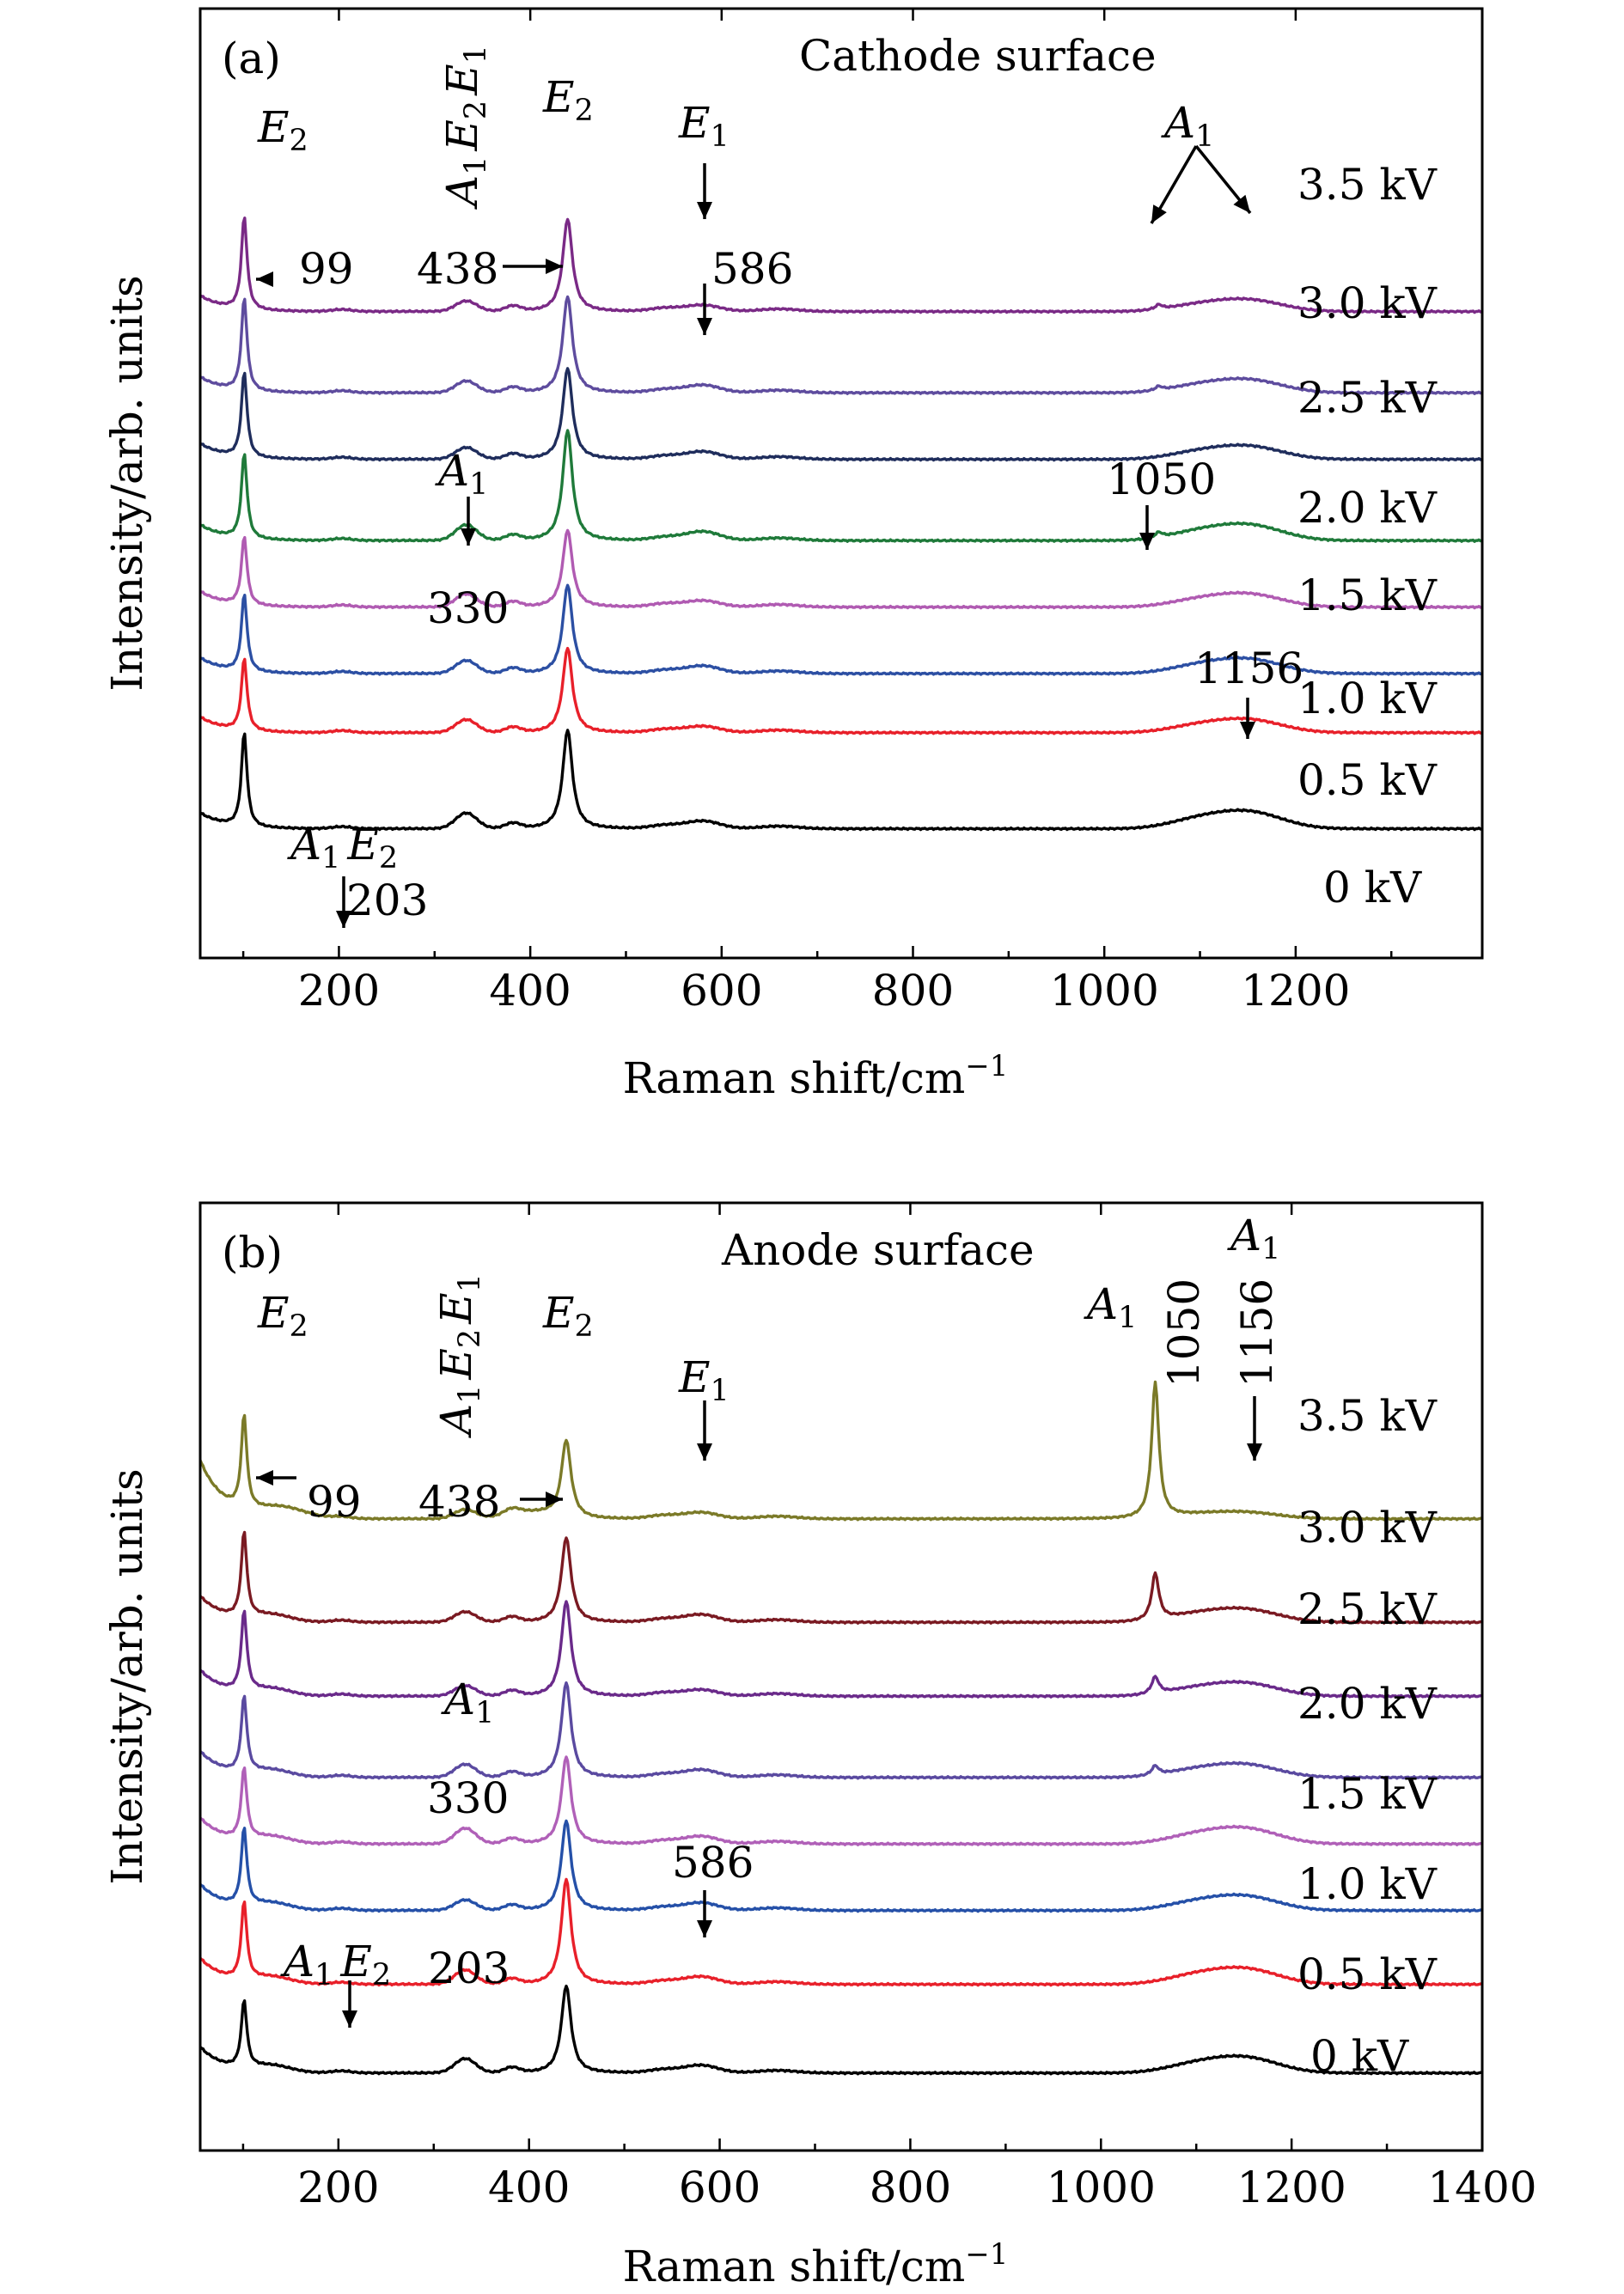 Image resolution: width=1624 pixels, height=2294 pixels. Describe the element at coordinates (251, 59) in the screenshot. I see `panel-tag: (a)` at that location.